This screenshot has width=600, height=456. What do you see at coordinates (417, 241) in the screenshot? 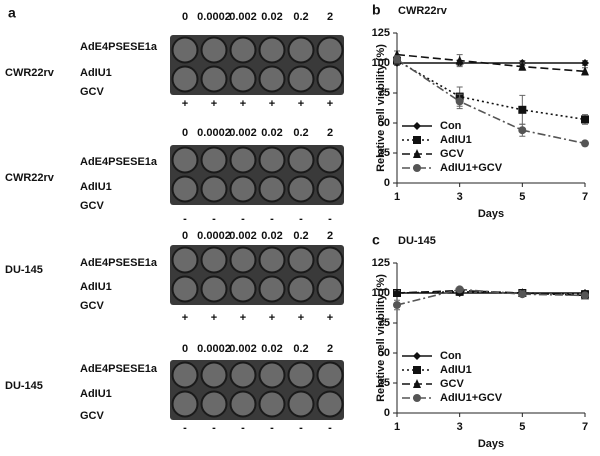
I see `chart-title: DU-145` at bounding box center [417, 241].